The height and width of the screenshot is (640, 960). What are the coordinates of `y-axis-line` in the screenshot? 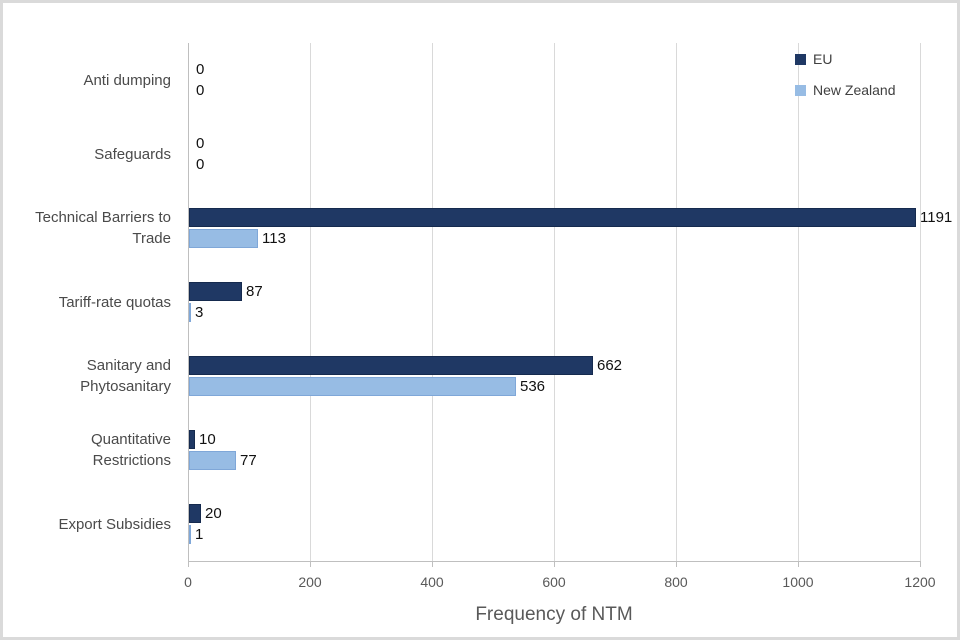 It's located at (188, 302).